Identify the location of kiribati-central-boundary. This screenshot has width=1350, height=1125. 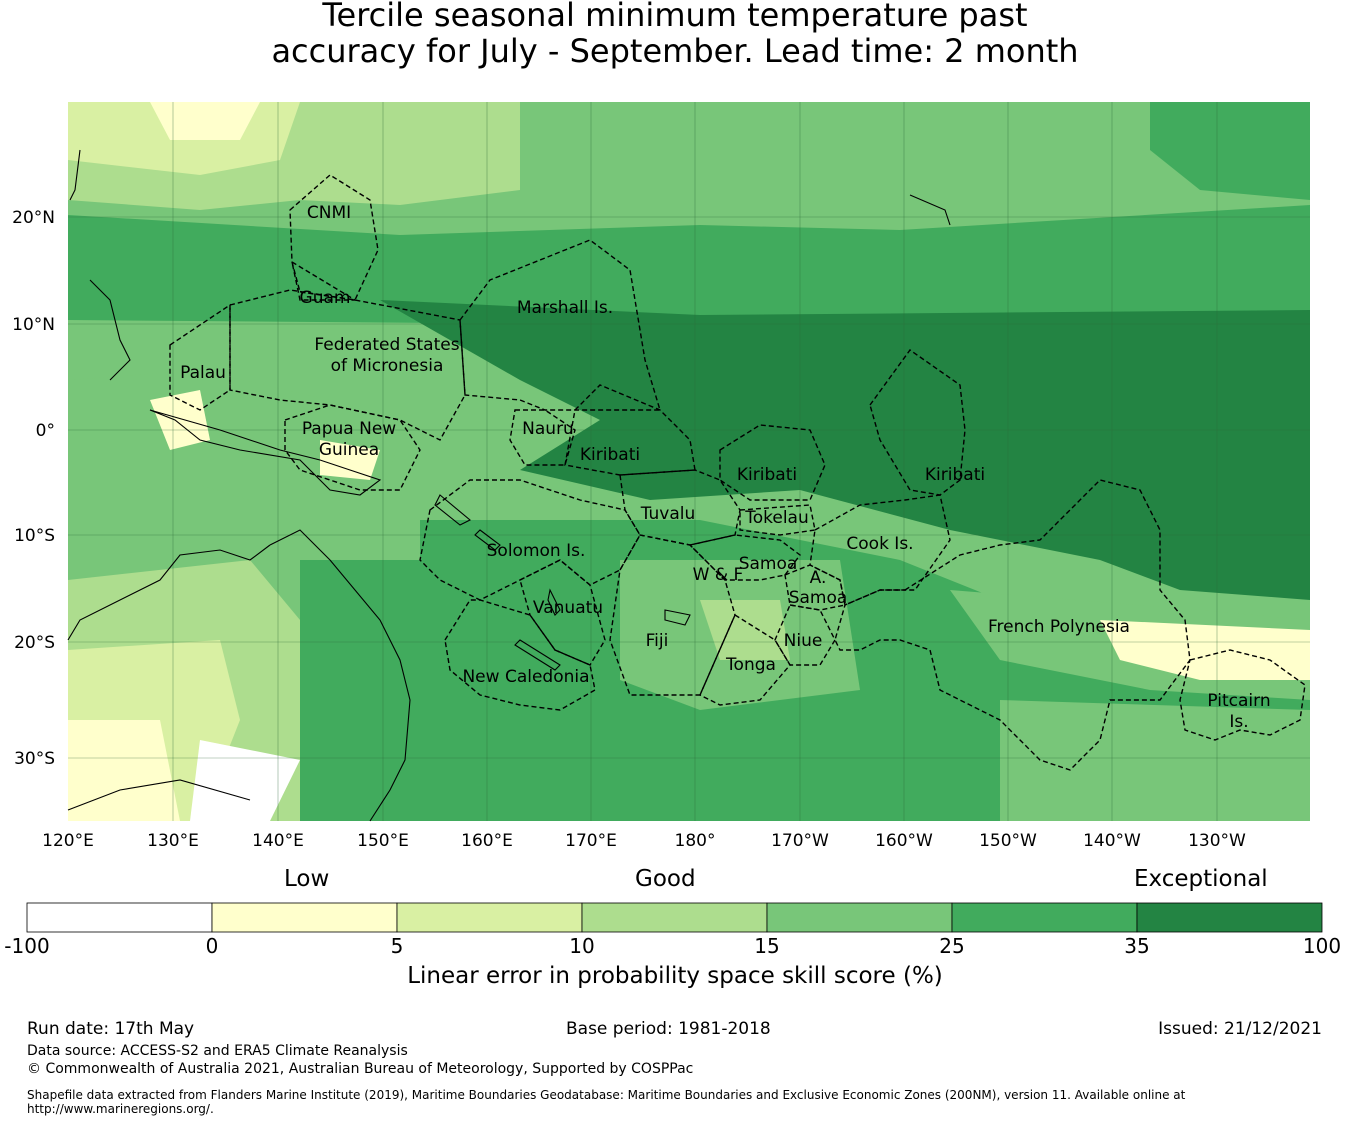
(772, 462).